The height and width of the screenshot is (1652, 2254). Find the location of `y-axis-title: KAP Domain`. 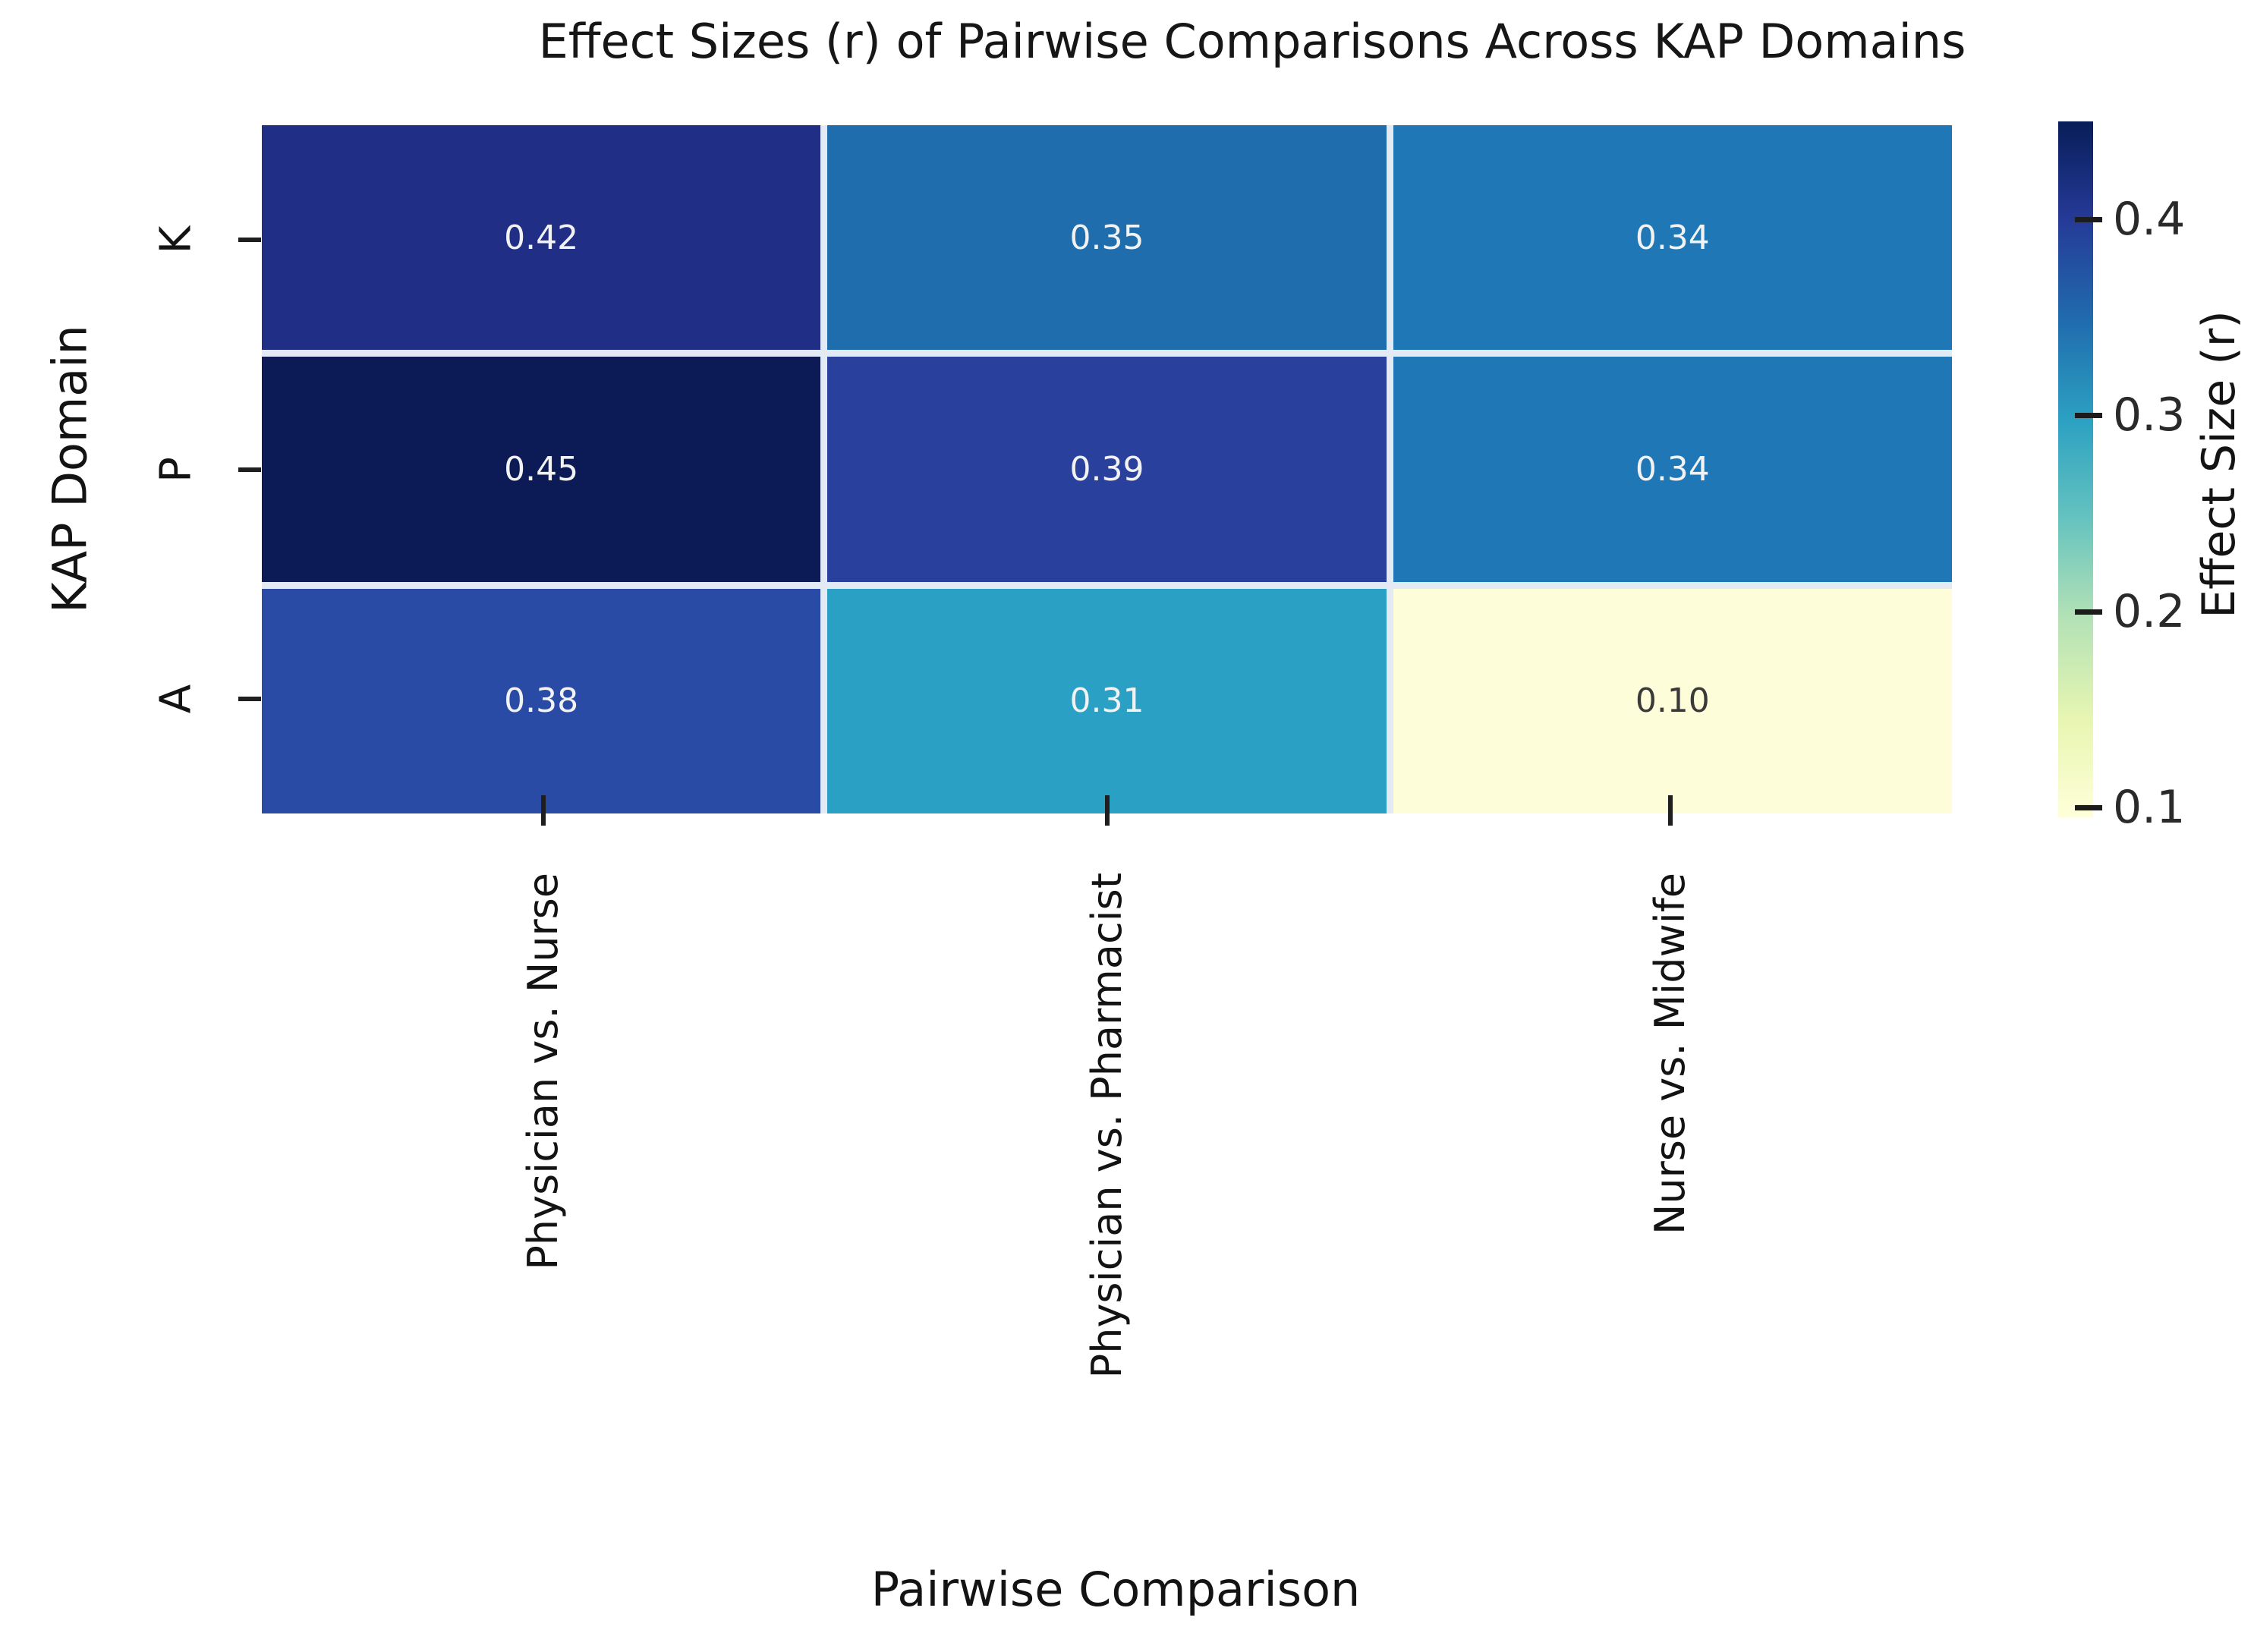

y-axis-title: KAP Domain is located at coordinates (70, 469).